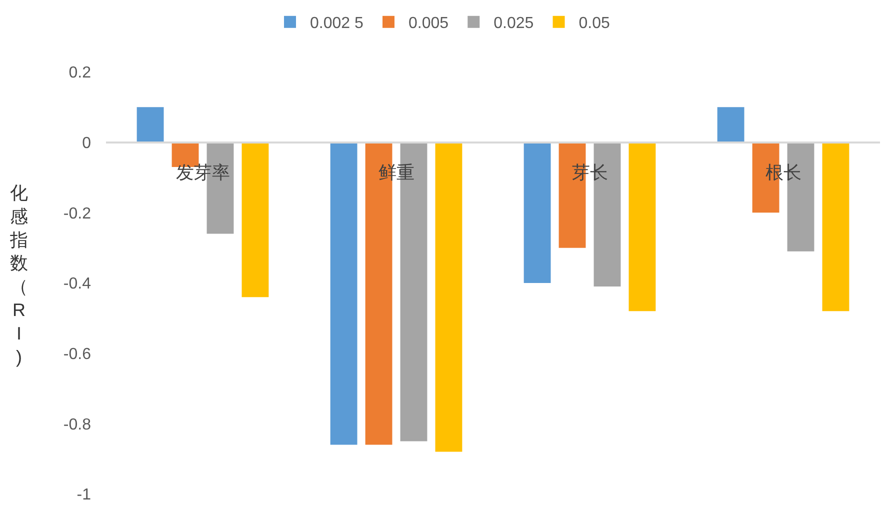 This screenshot has width=886, height=512. I want to click on legend-label: 0.025, so click(514, 23).